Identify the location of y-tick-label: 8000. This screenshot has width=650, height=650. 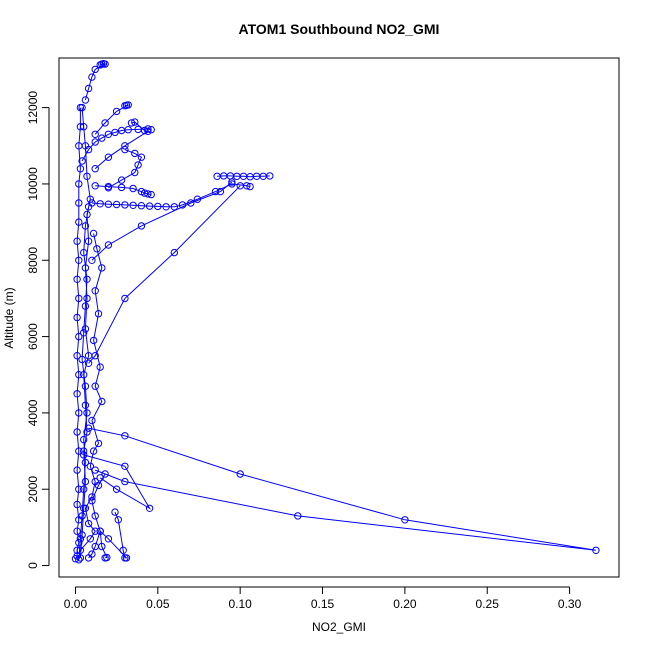
(33, 260).